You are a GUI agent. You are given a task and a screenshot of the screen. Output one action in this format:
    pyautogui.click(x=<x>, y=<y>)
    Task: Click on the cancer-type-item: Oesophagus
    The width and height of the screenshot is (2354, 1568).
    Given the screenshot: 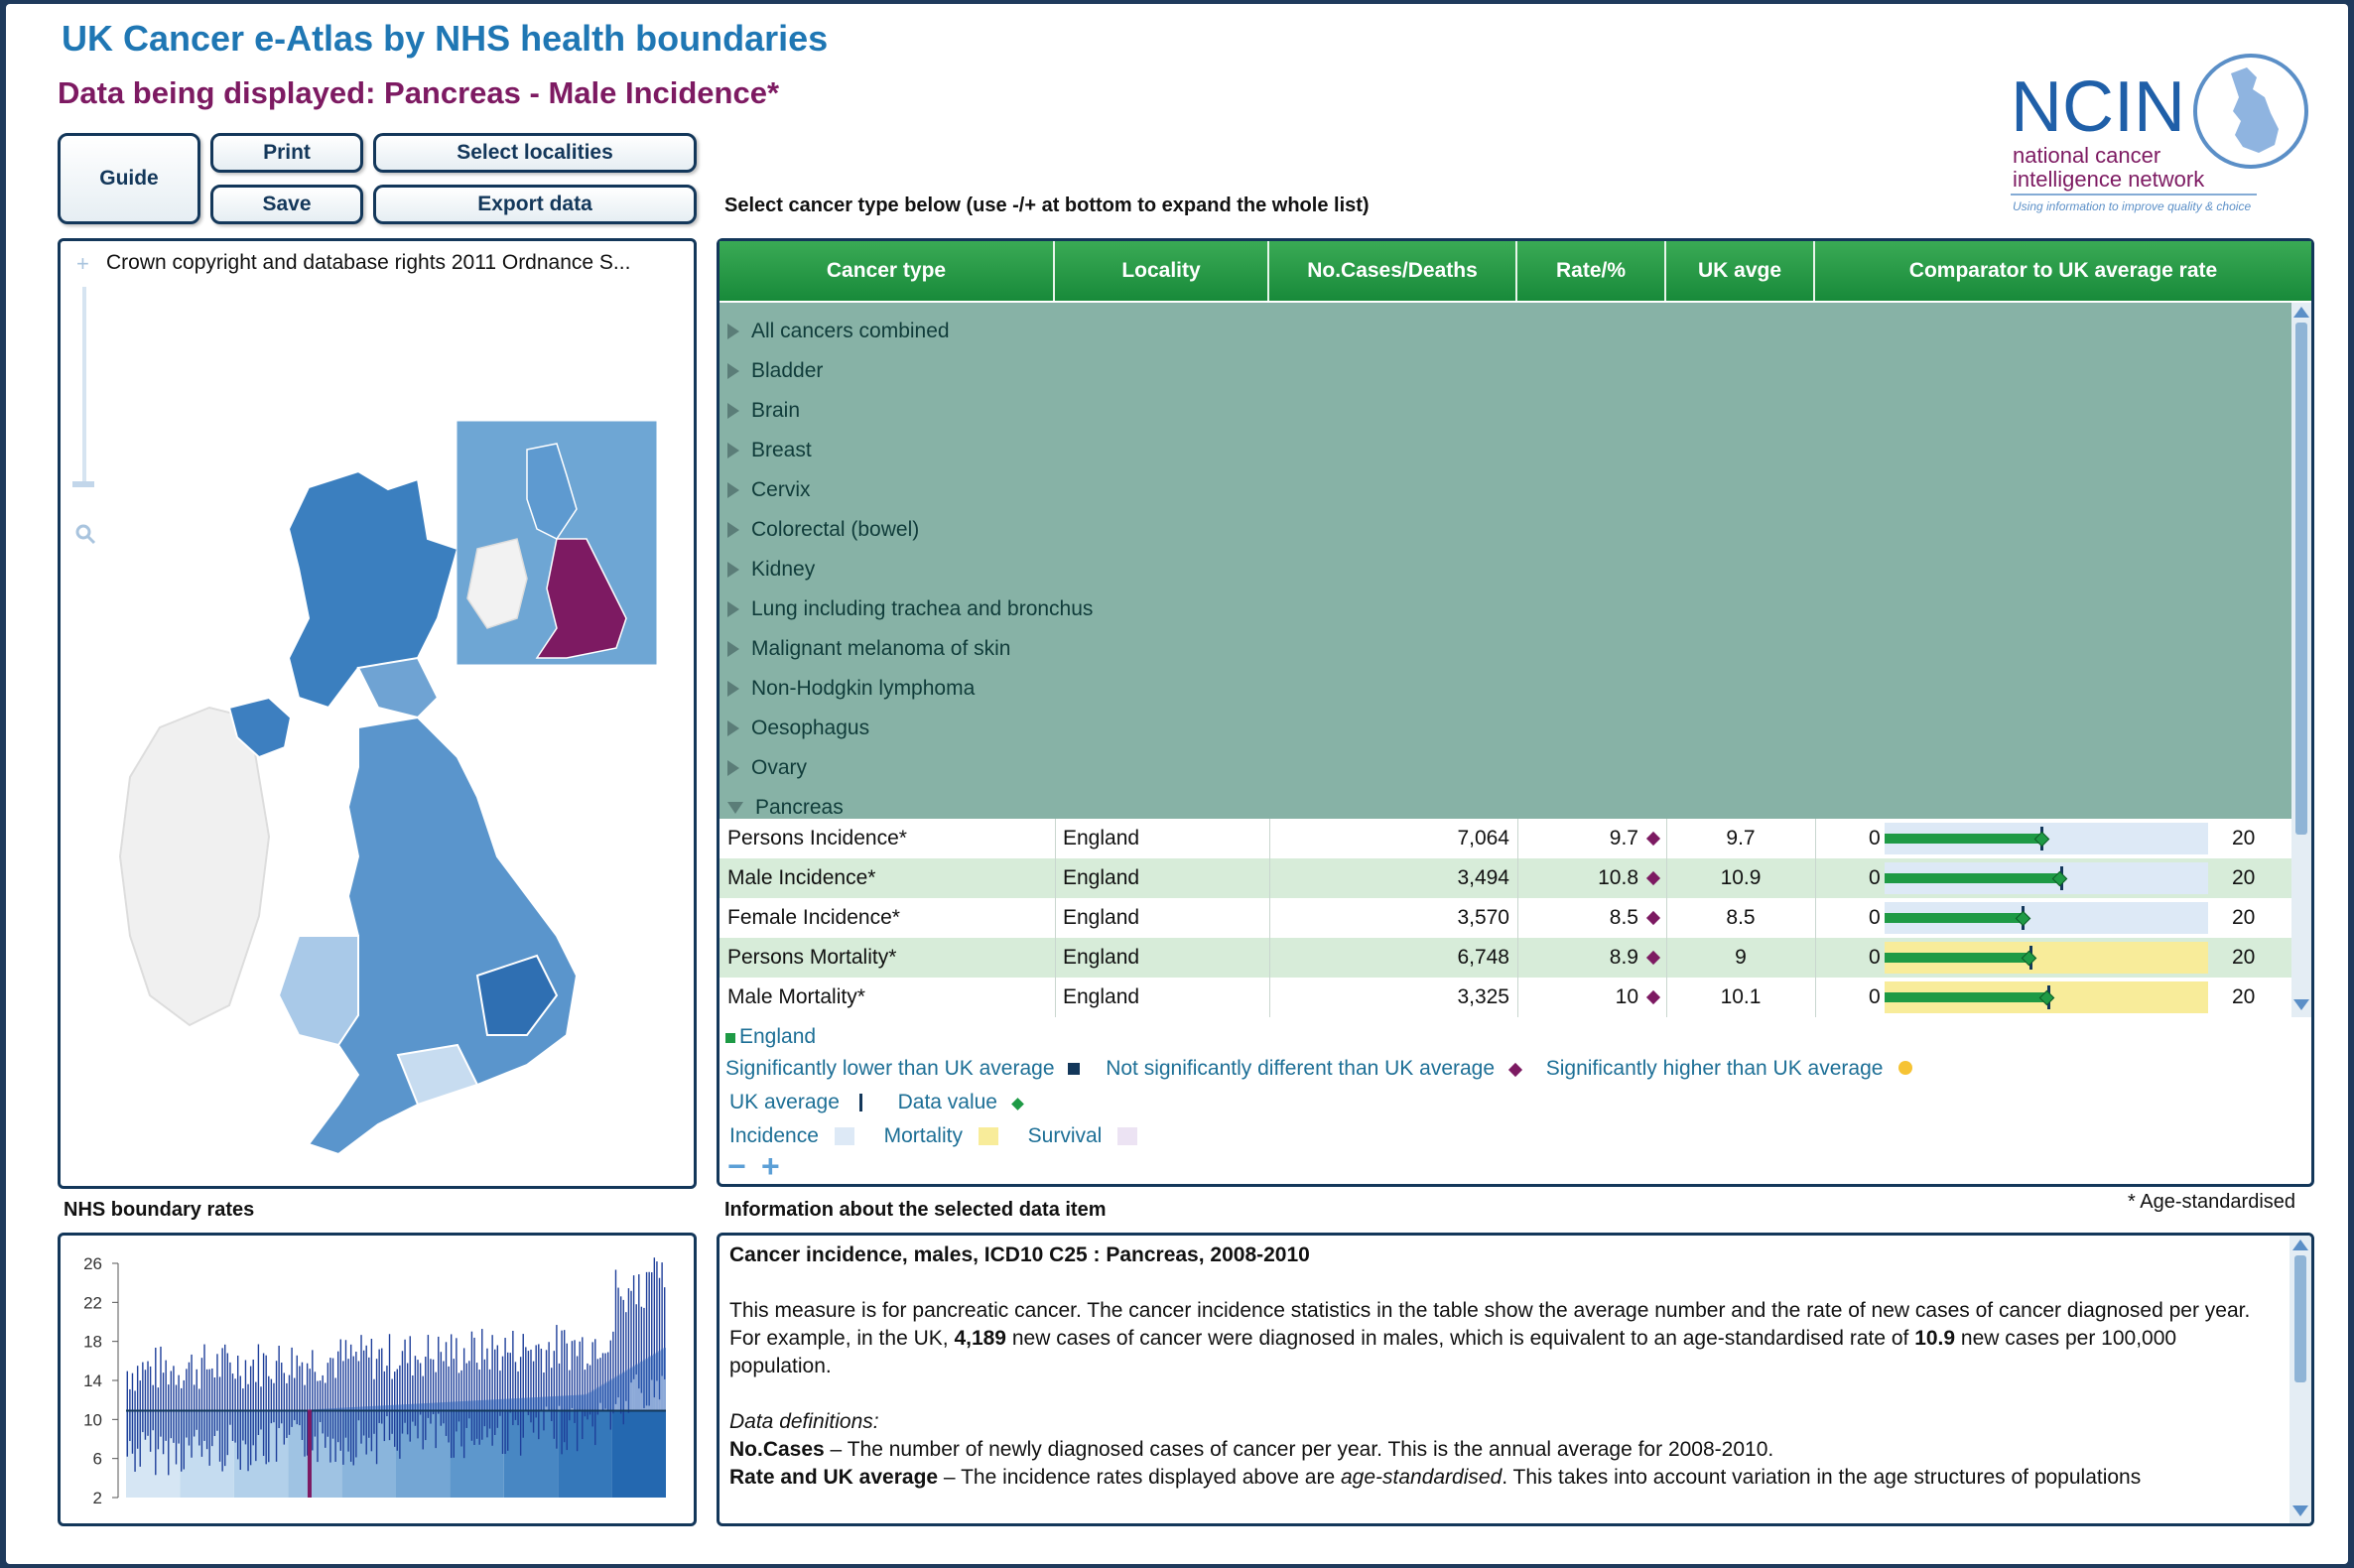 What is the action you would take?
    pyautogui.click(x=798, y=728)
    